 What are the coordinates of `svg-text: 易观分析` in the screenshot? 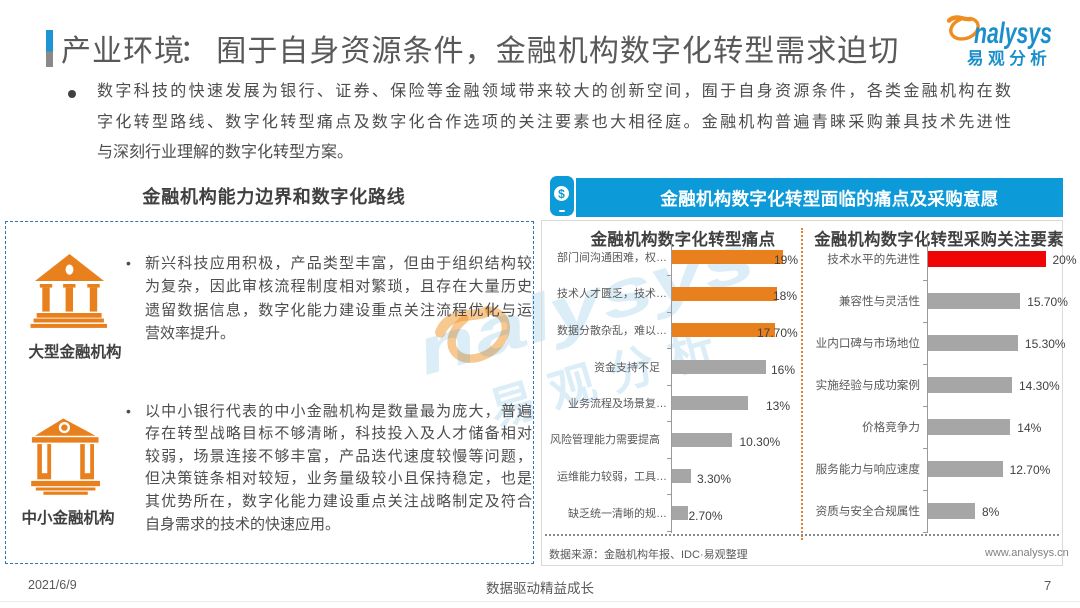 It's located at (1009, 58).